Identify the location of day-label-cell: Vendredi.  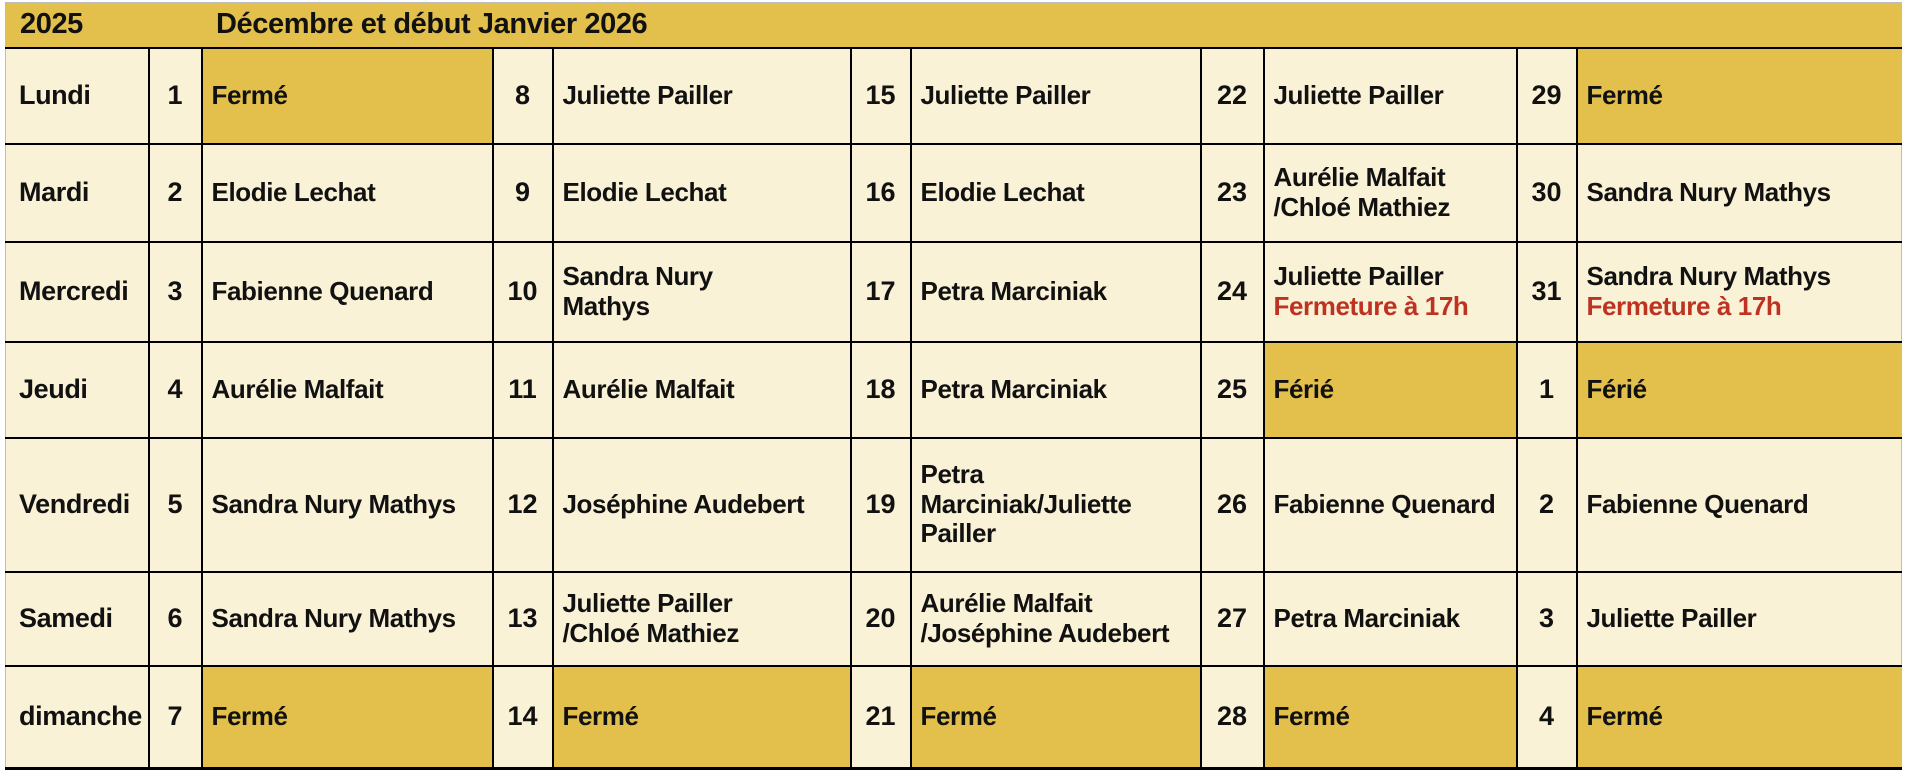
(77, 504).